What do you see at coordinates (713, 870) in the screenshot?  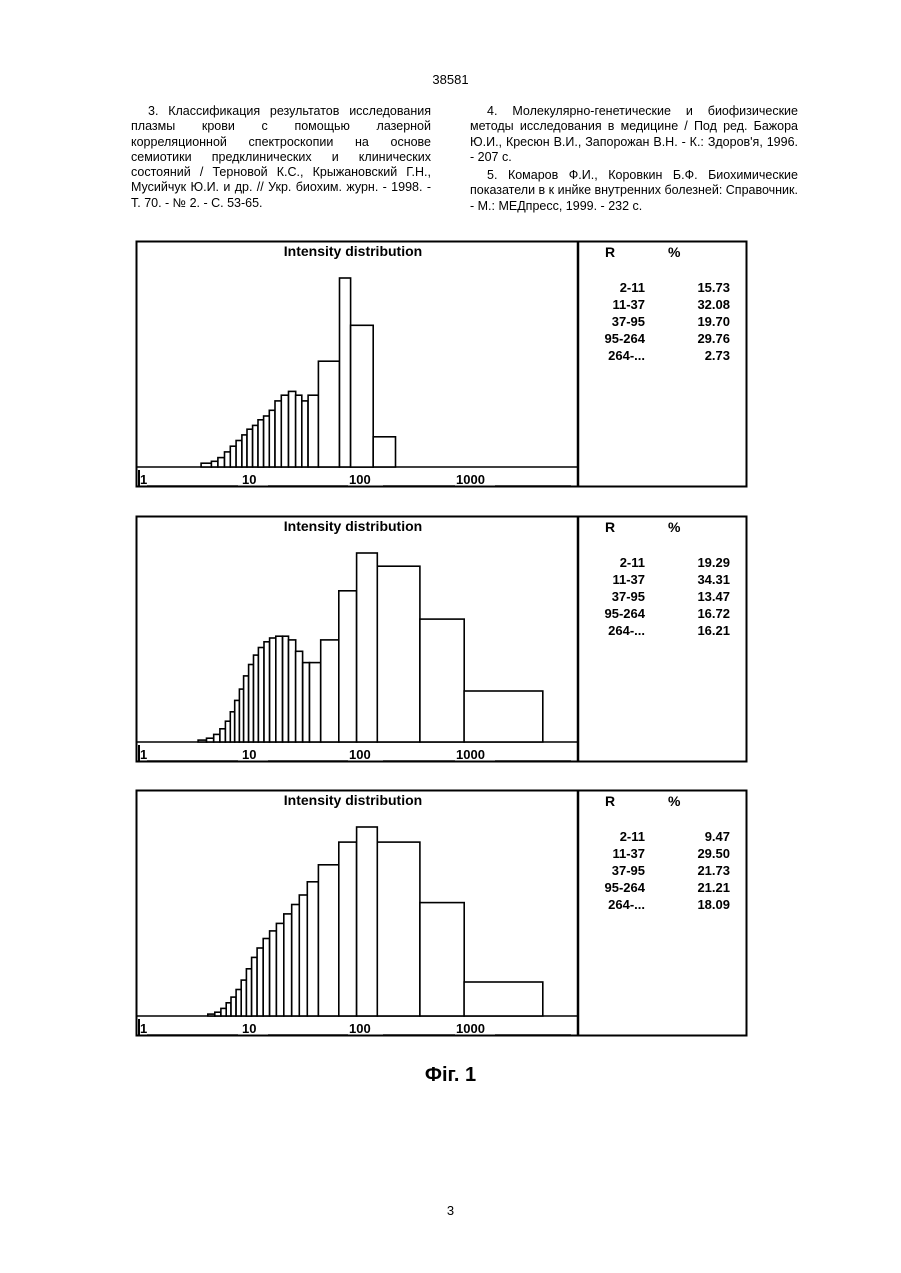 I see `table-percent-cell: 21.73` at bounding box center [713, 870].